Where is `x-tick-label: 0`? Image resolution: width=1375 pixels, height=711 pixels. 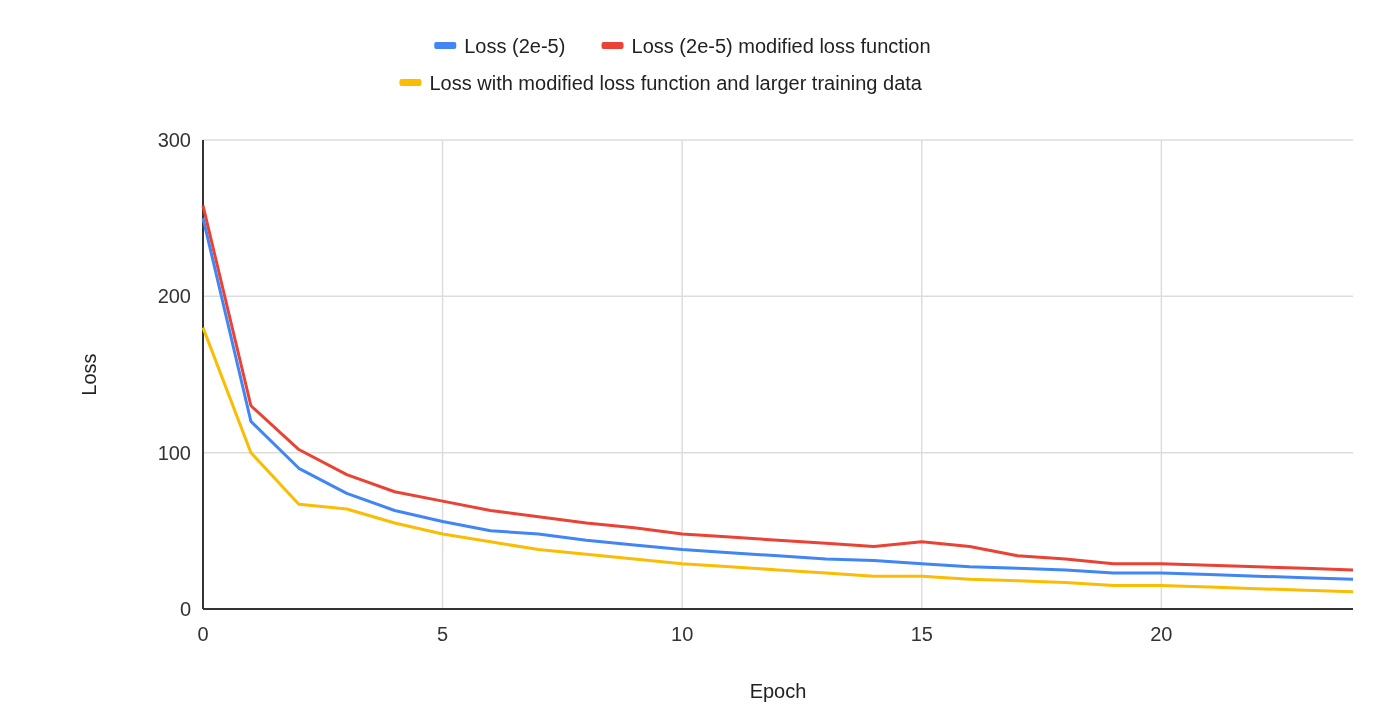 x-tick-label: 0 is located at coordinates (203, 634).